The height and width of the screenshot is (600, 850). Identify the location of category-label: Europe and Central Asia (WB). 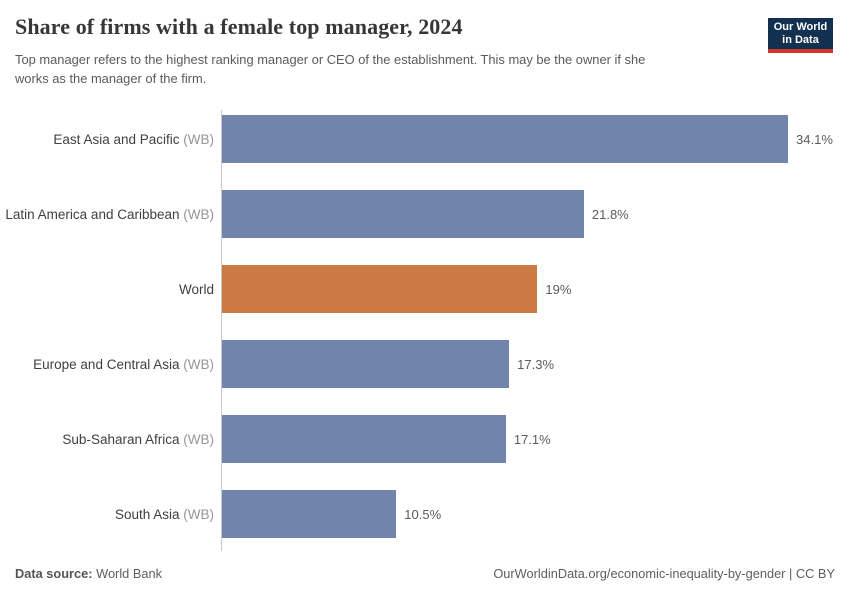
(111, 364).